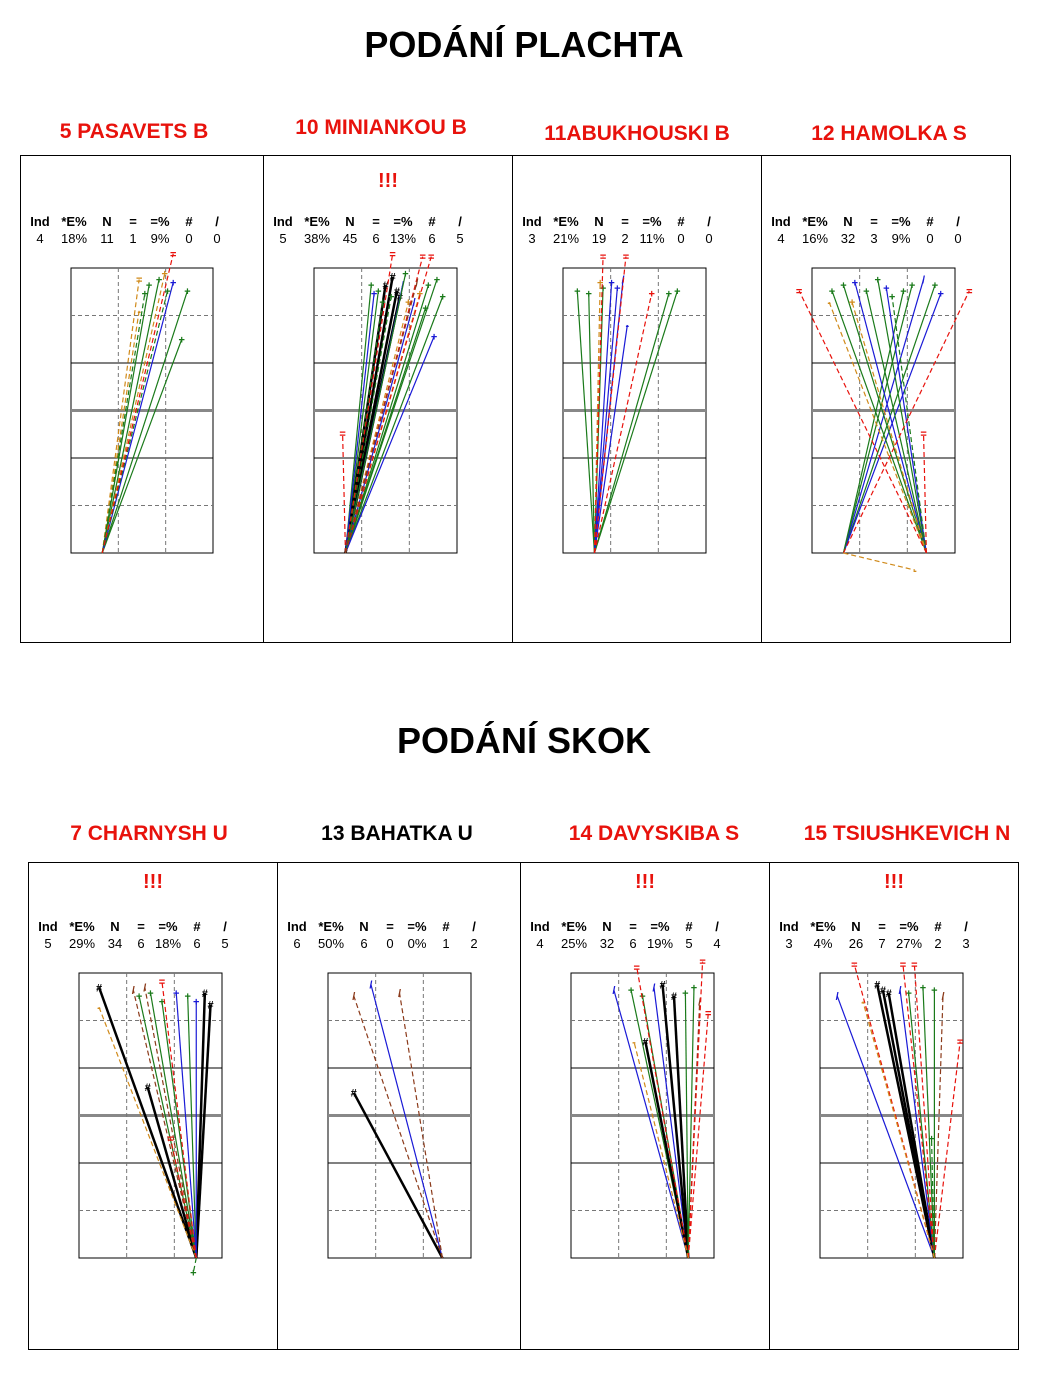  What do you see at coordinates (628, 943) in the screenshot?
I see `stat-values: 4 25% 32 6 19% 5 4` at bounding box center [628, 943].